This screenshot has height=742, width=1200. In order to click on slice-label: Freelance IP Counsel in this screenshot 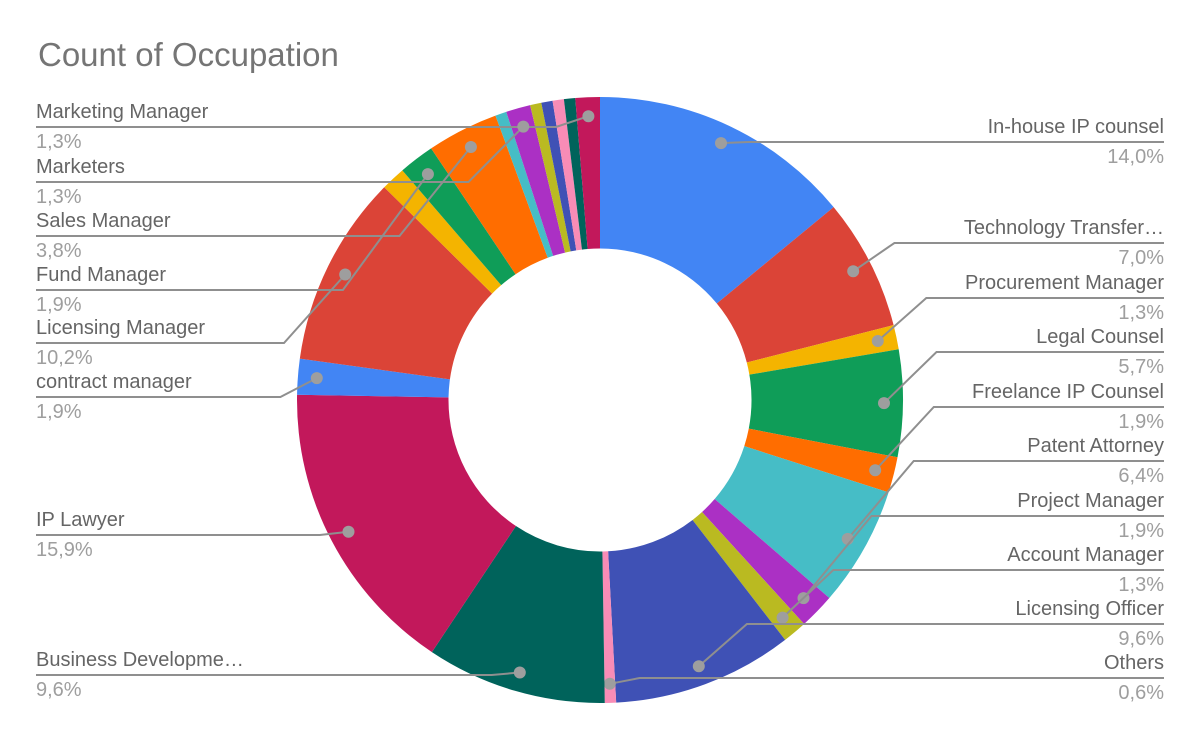, I will do `click(1068, 392)`.